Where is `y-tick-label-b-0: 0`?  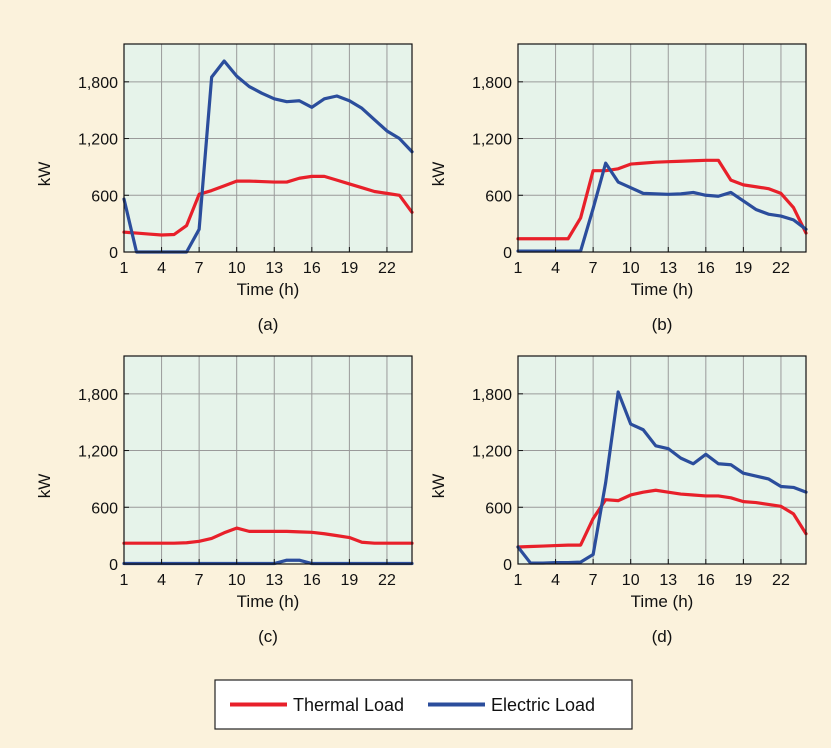
y-tick-label-b-0: 0 is located at coordinates (507, 253).